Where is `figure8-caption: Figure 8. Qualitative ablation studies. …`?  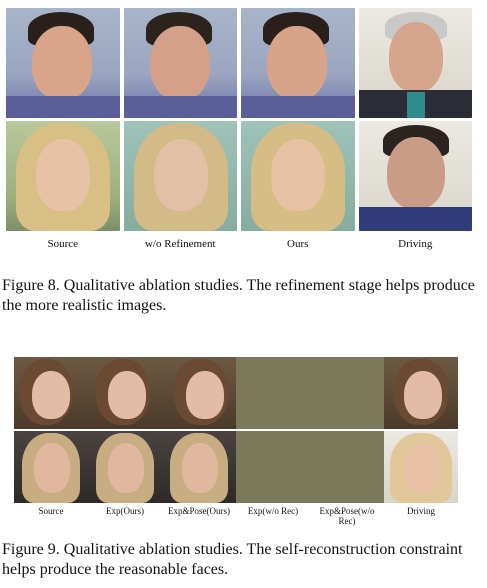 figure8-caption: Figure 8. Qualitative ablation studies. … is located at coordinates (238, 295).